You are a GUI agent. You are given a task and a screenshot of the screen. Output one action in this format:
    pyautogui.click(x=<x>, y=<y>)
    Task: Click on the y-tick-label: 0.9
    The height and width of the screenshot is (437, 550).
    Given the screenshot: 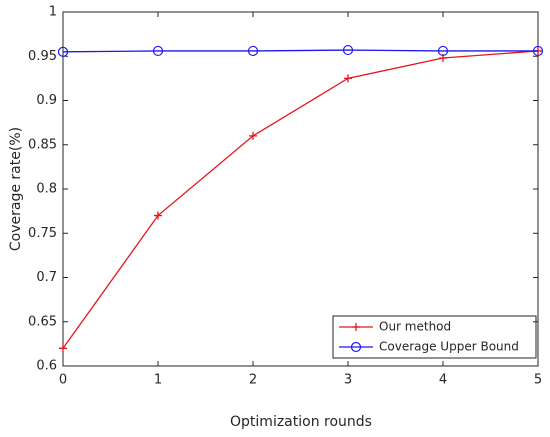 What is the action you would take?
    pyautogui.click(x=46, y=100)
    